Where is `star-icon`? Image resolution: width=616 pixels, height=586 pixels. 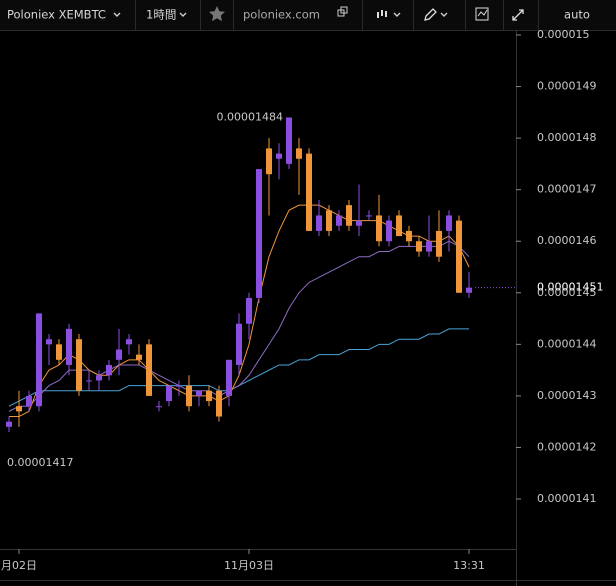 star-icon is located at coordinates (217, 14).